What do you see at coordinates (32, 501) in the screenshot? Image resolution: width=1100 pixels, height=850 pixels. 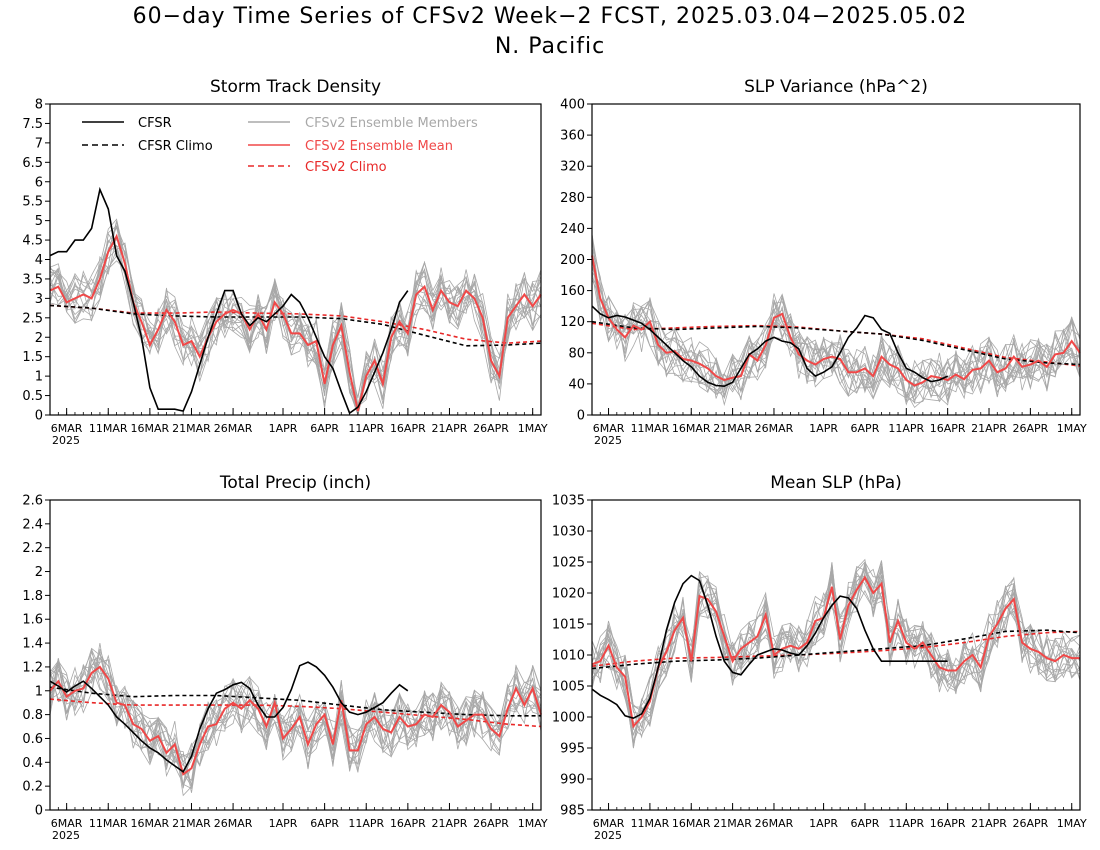 I see `y-tick-label: 2.6` at bounding box center [32, 501].